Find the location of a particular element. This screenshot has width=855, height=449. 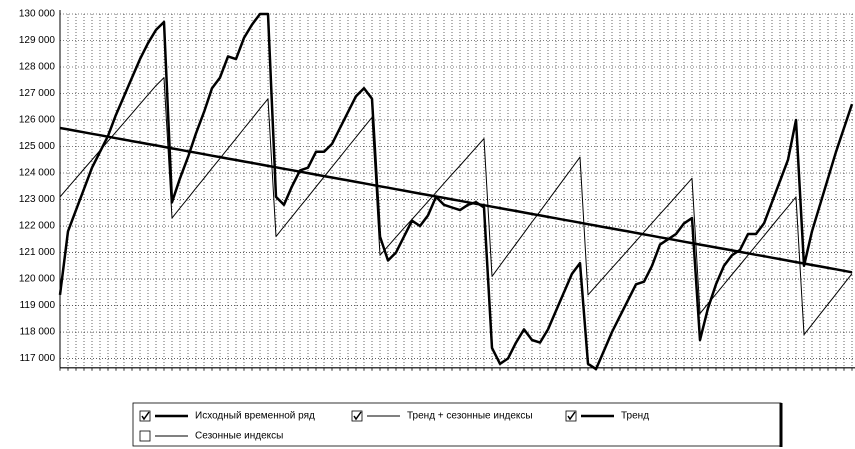

y-tick-label: 130 000 is located at coordinates (37, 14).